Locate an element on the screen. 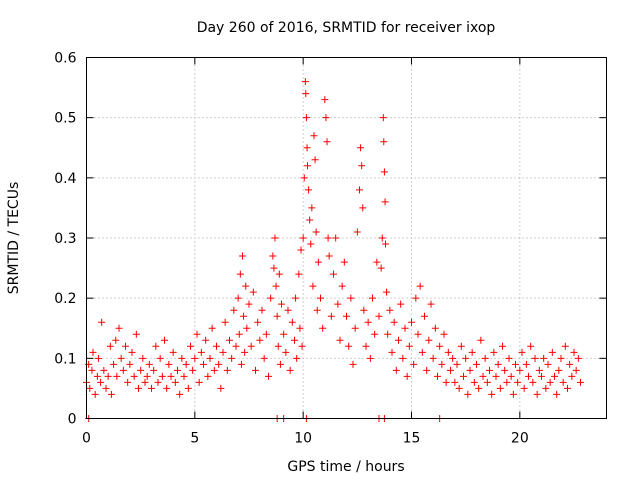  x-axis-label: GPS time / hours is located at coordinates (345, 467).